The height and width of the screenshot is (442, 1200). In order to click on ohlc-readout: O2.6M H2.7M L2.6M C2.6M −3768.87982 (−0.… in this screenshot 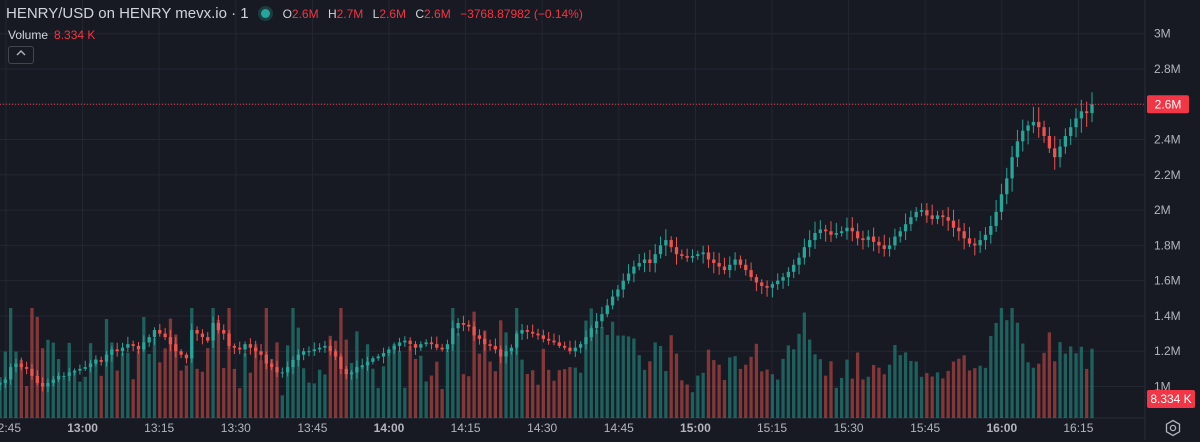, I will do `click(436, 14)`.